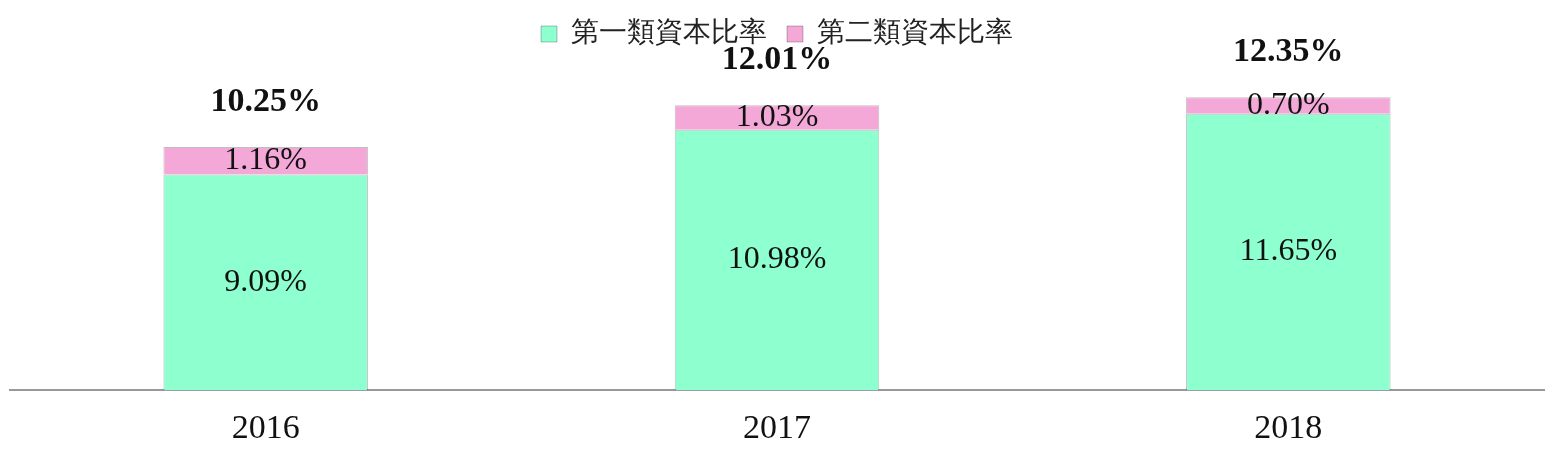  What do you see at coordinates (777, 426) in the screenshot?
I see `x-tick-label: 2017` at bounding box center [777, 426].